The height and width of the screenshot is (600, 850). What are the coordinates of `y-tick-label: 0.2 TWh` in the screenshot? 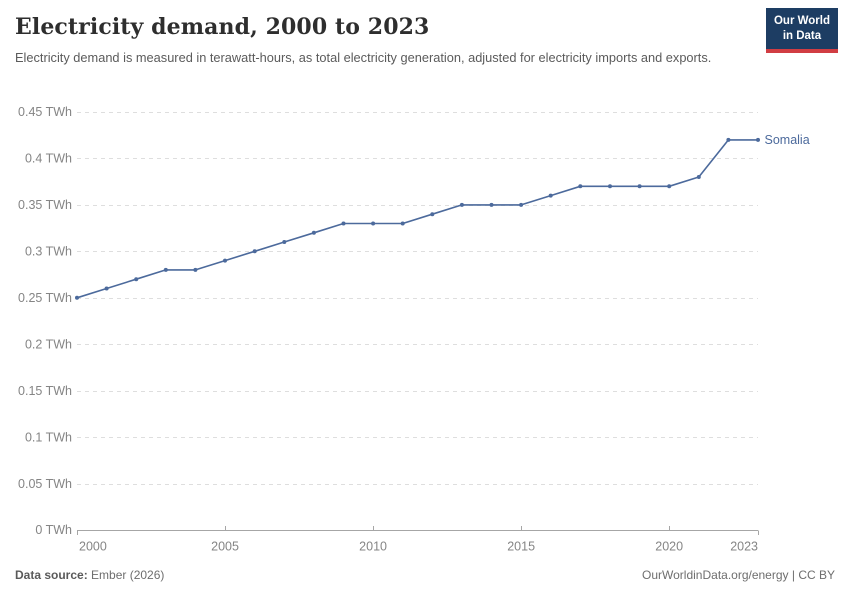 It's located at (48, 344).